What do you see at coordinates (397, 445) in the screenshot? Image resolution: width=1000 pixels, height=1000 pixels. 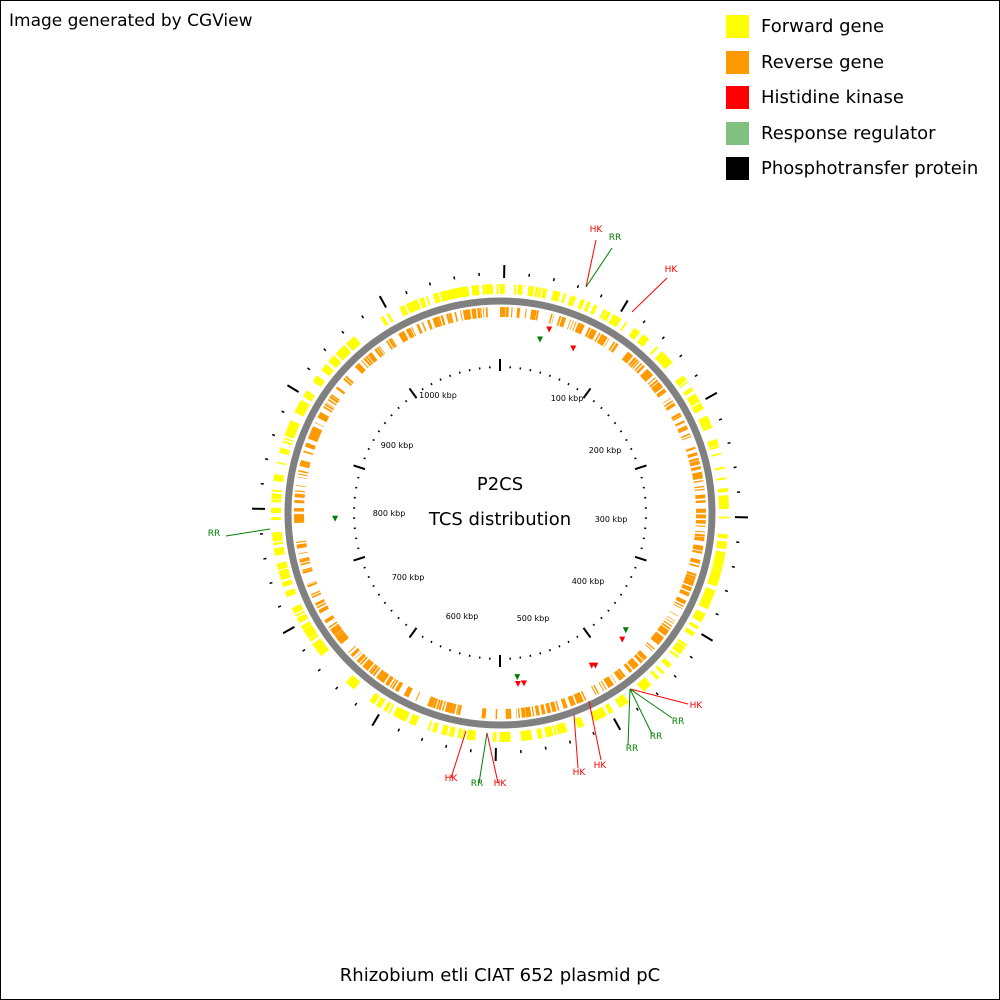 I see `ruler-label-900kbp: 900 kbp` at bounding box center [397, 445].